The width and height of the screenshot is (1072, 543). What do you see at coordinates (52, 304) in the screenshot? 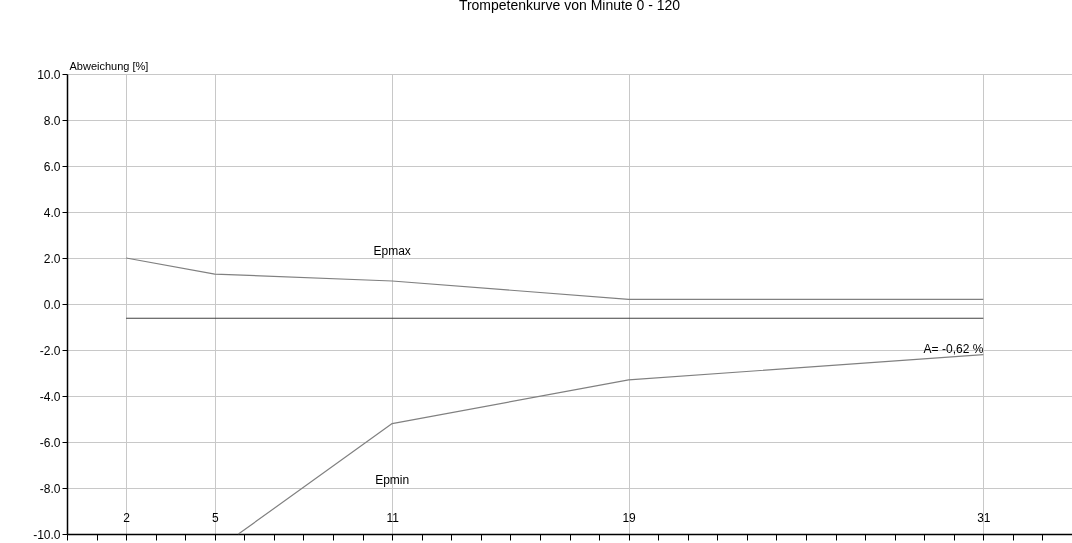
I see `y-tick-label: 0.0` at bounding box center [52, 304].